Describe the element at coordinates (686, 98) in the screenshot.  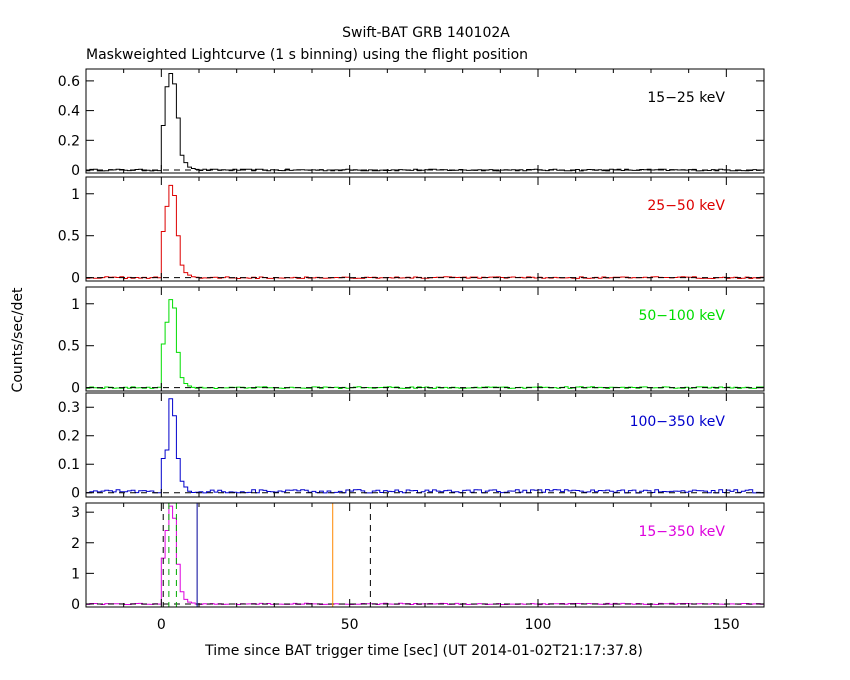
I see `band-label-0: 15−25 keV` at that location.